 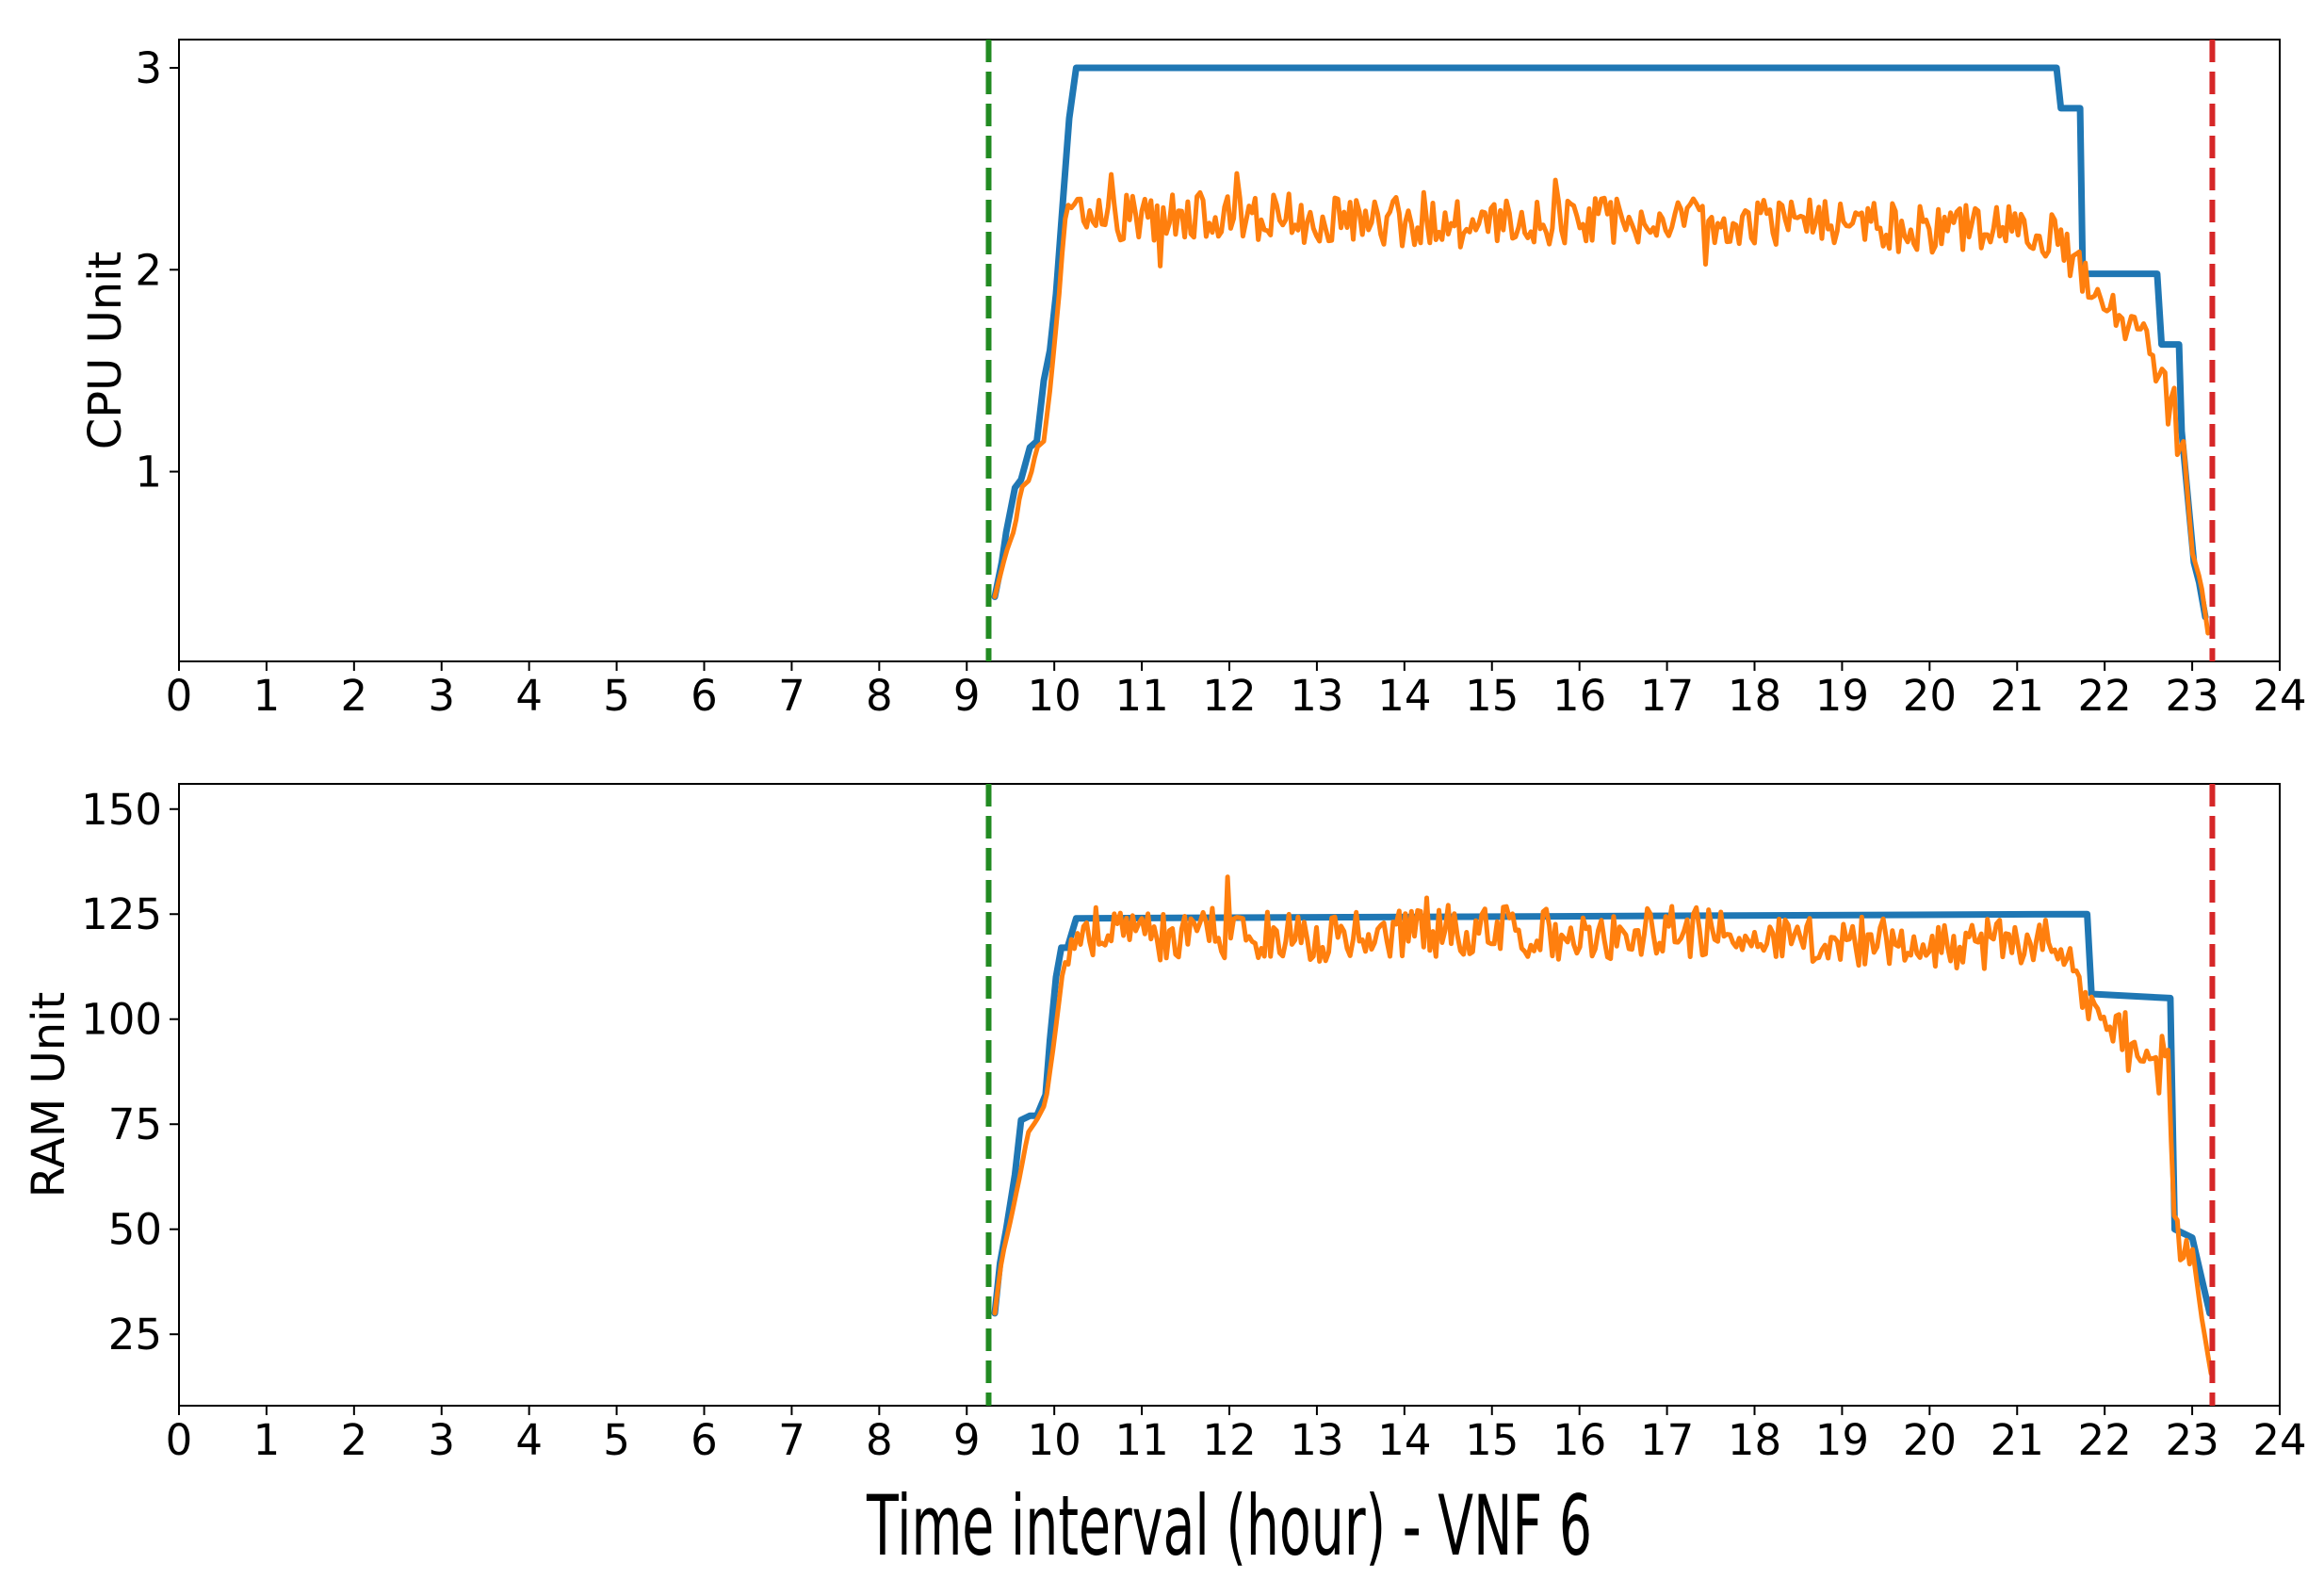 I want to click on cpu-y-tick-label: 2, so click(x=148, y=270).